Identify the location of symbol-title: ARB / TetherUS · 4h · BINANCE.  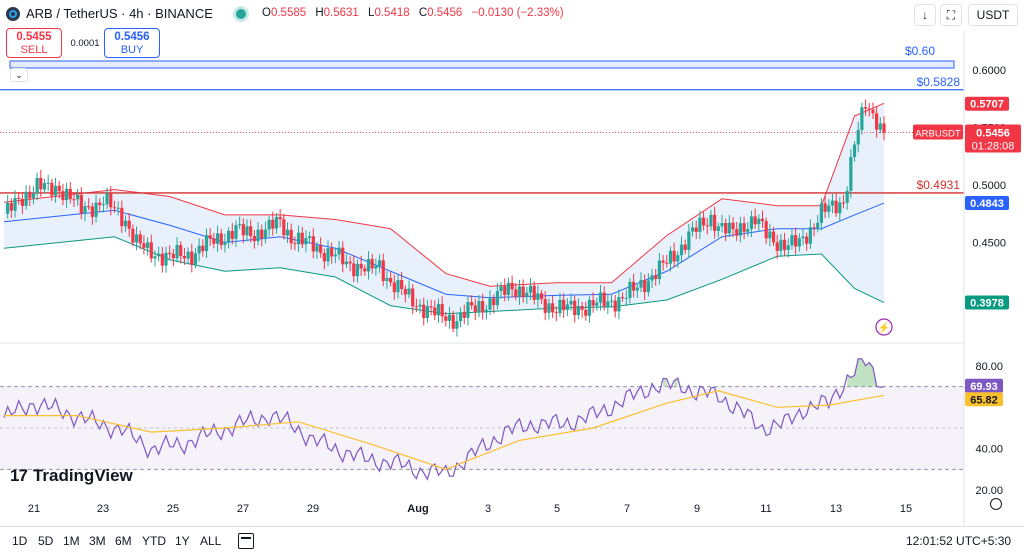
(119, 13).